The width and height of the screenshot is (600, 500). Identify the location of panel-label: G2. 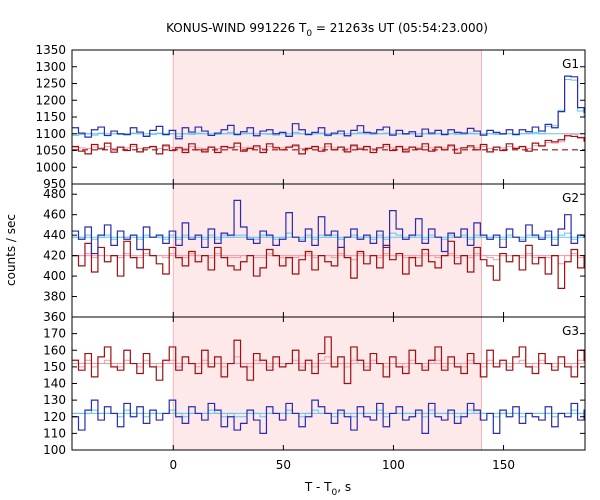
(570, 198).